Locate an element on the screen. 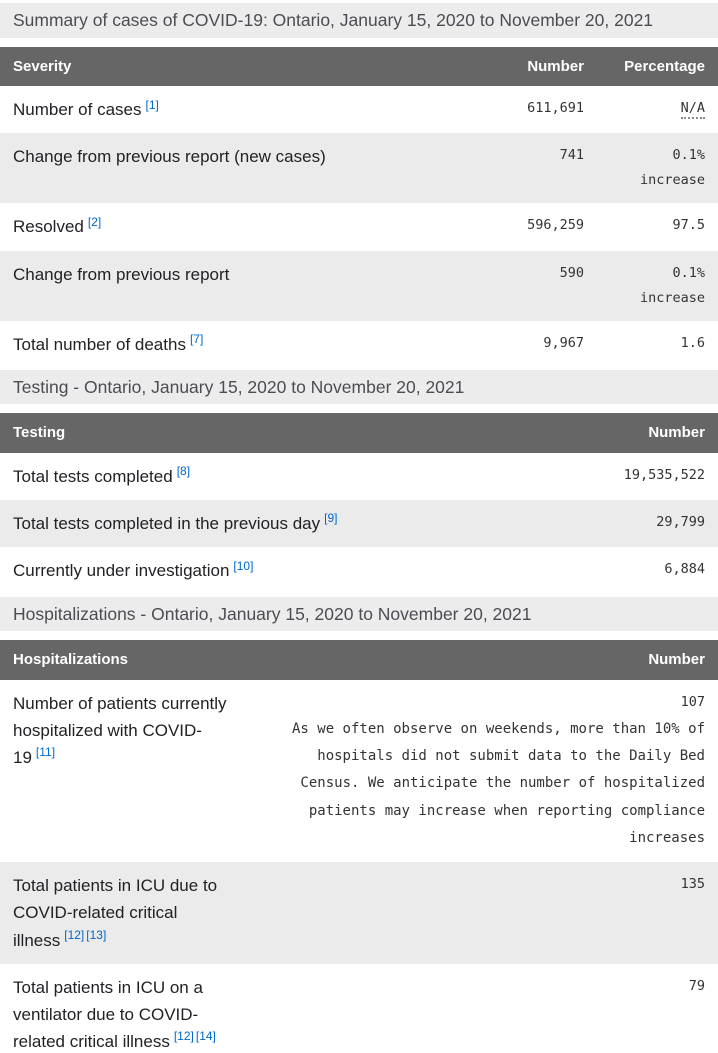  row-label-text: Number of cases is located at coordinates (77, 110).